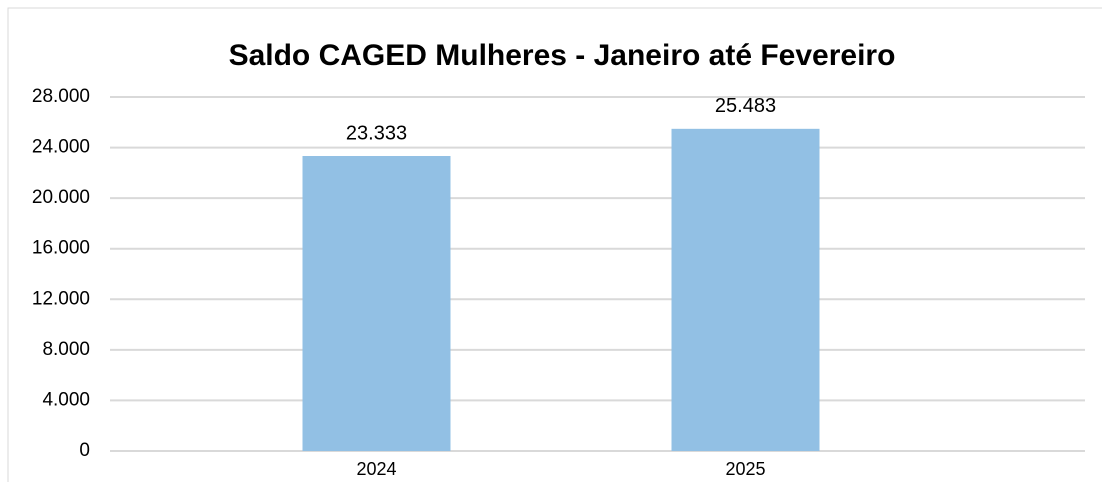 The image size is (1102, 482). I want to click on value-label: 25.483, so click(745, 106).